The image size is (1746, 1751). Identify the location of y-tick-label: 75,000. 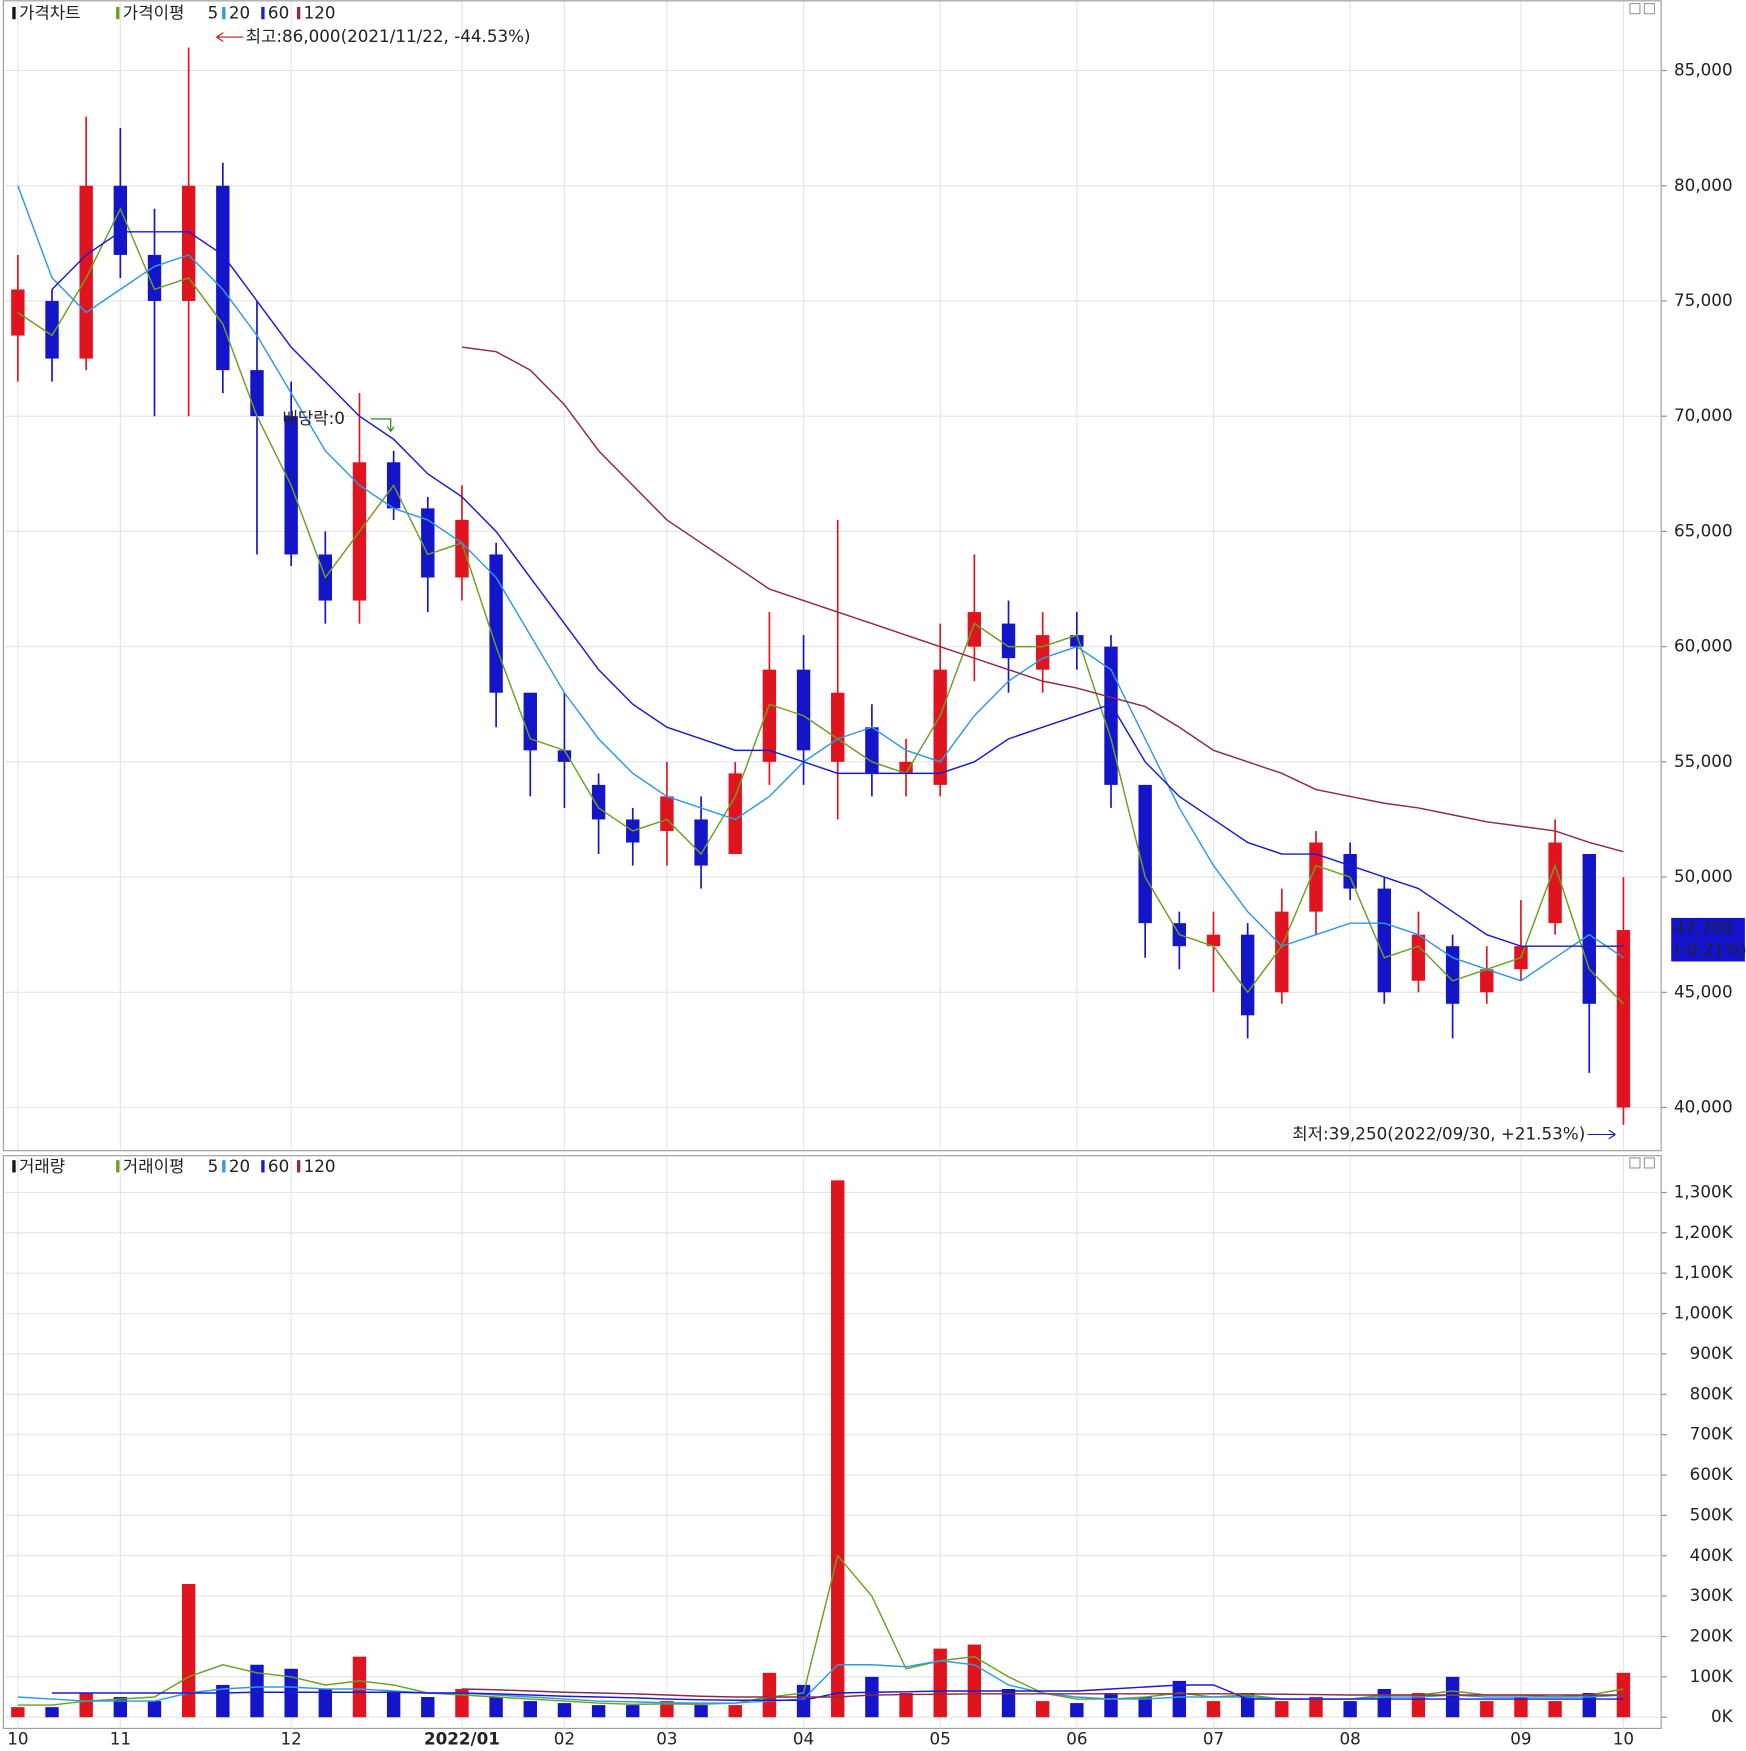
(1703, 300).